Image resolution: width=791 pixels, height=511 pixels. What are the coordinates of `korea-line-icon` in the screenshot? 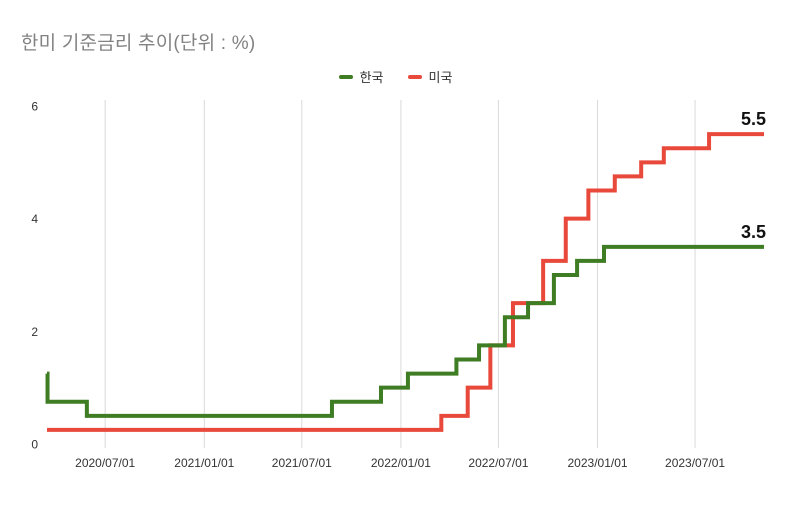 It's located at (345, 76).